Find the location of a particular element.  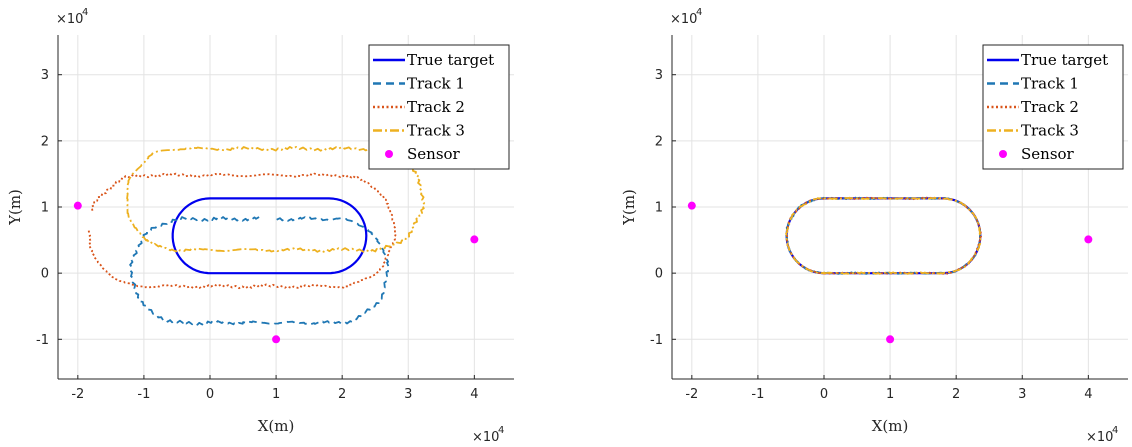

series-line-true-target is located at coordinates (269, 236).